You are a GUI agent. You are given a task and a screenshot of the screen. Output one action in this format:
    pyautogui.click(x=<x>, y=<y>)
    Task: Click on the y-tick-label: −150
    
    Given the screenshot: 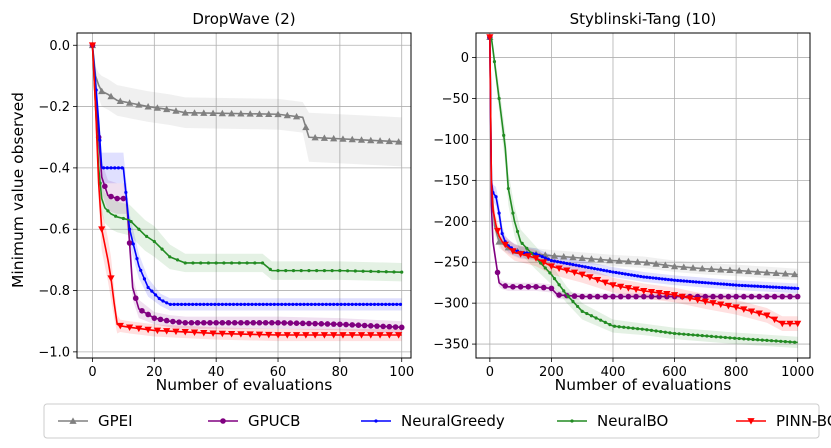 What is the action you would take?
    pyautogui.click(x=451, y=181)
    